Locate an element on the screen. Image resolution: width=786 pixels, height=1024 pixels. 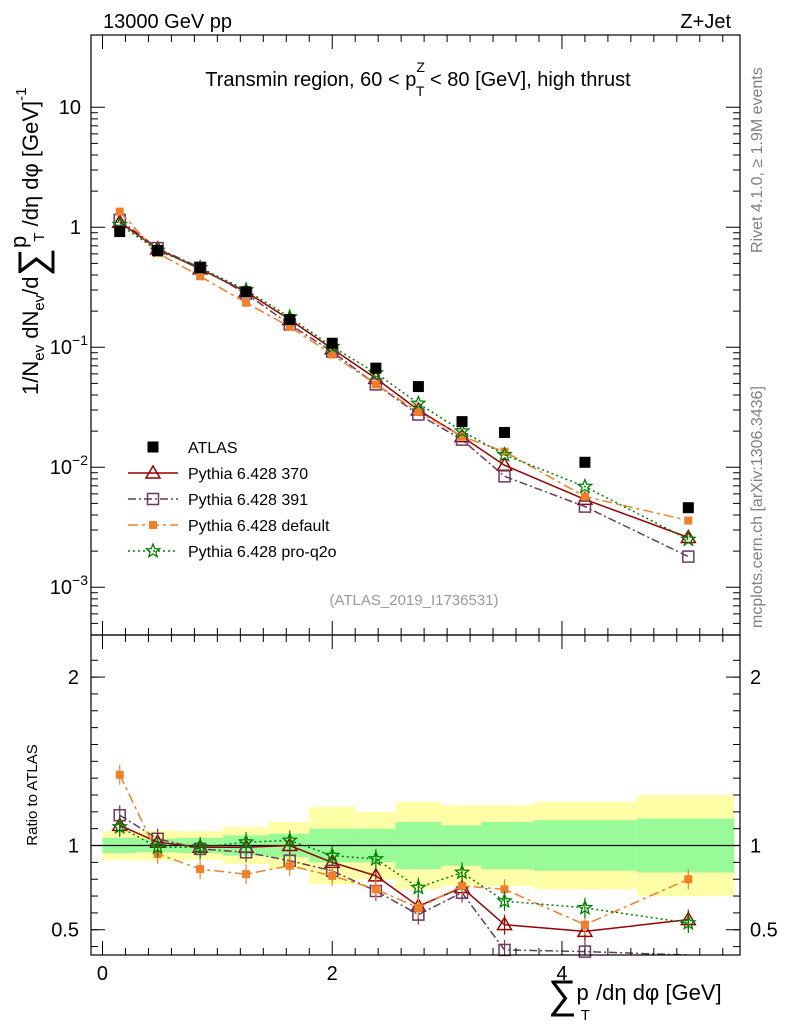
legend-label: Pythia 6.428 391 is located at coordinates (248, 500).